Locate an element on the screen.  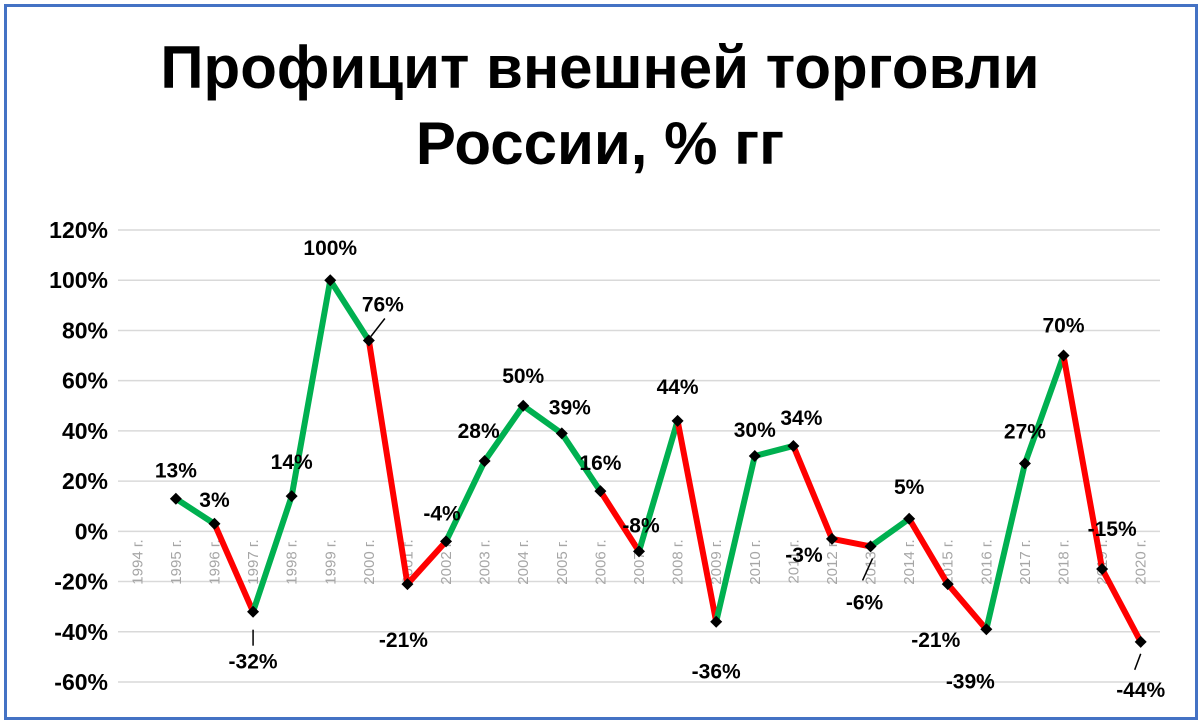
data-label: -44% is located at coordinates (1140, 690).